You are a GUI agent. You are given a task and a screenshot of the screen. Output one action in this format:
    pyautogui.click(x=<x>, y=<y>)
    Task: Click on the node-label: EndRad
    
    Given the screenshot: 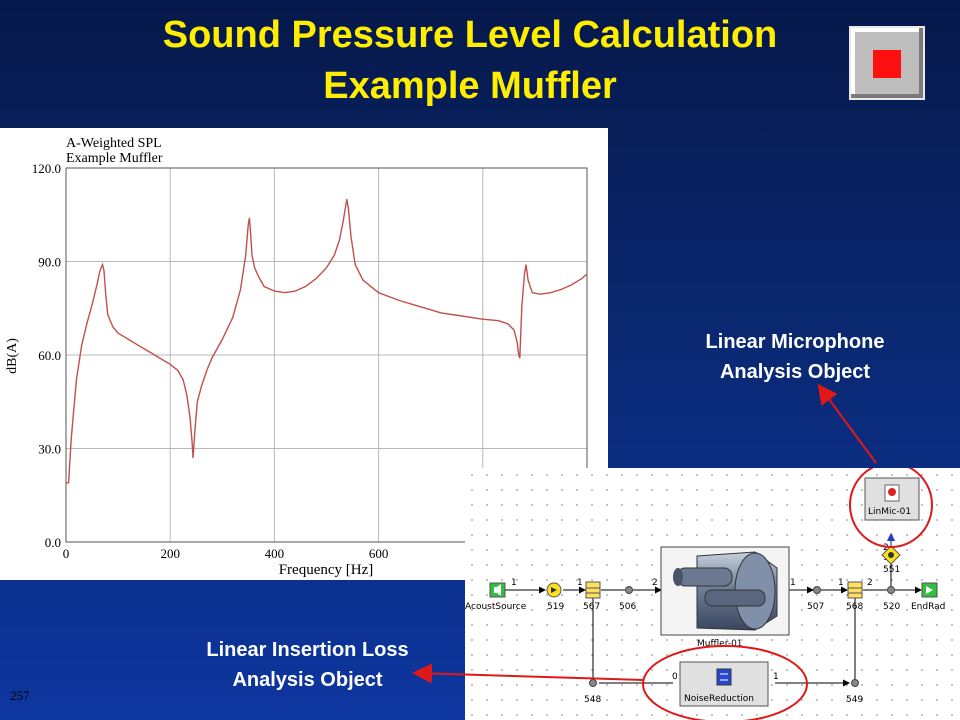 What is the action you would take?
    pyautogui.click(x=928, y=607)
    